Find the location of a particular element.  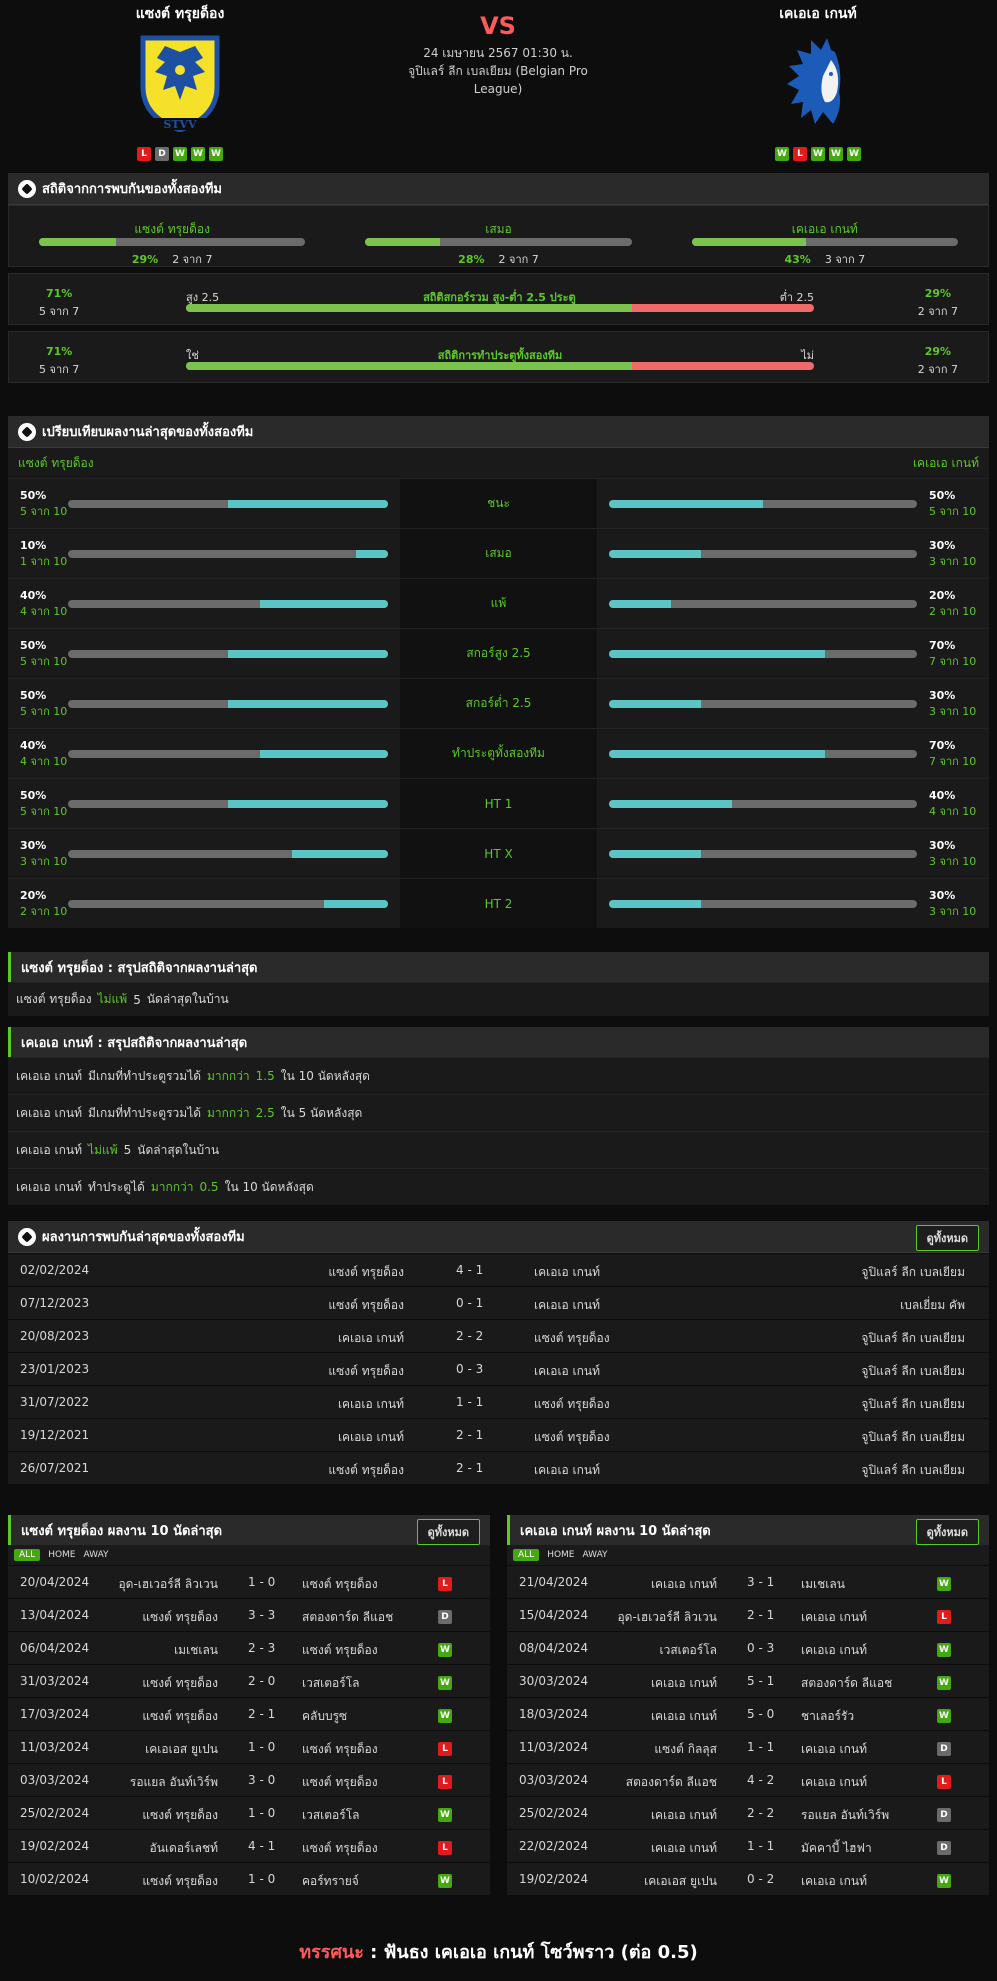

stvv-logo-icon: STVV is located at coordinates (180, 84).